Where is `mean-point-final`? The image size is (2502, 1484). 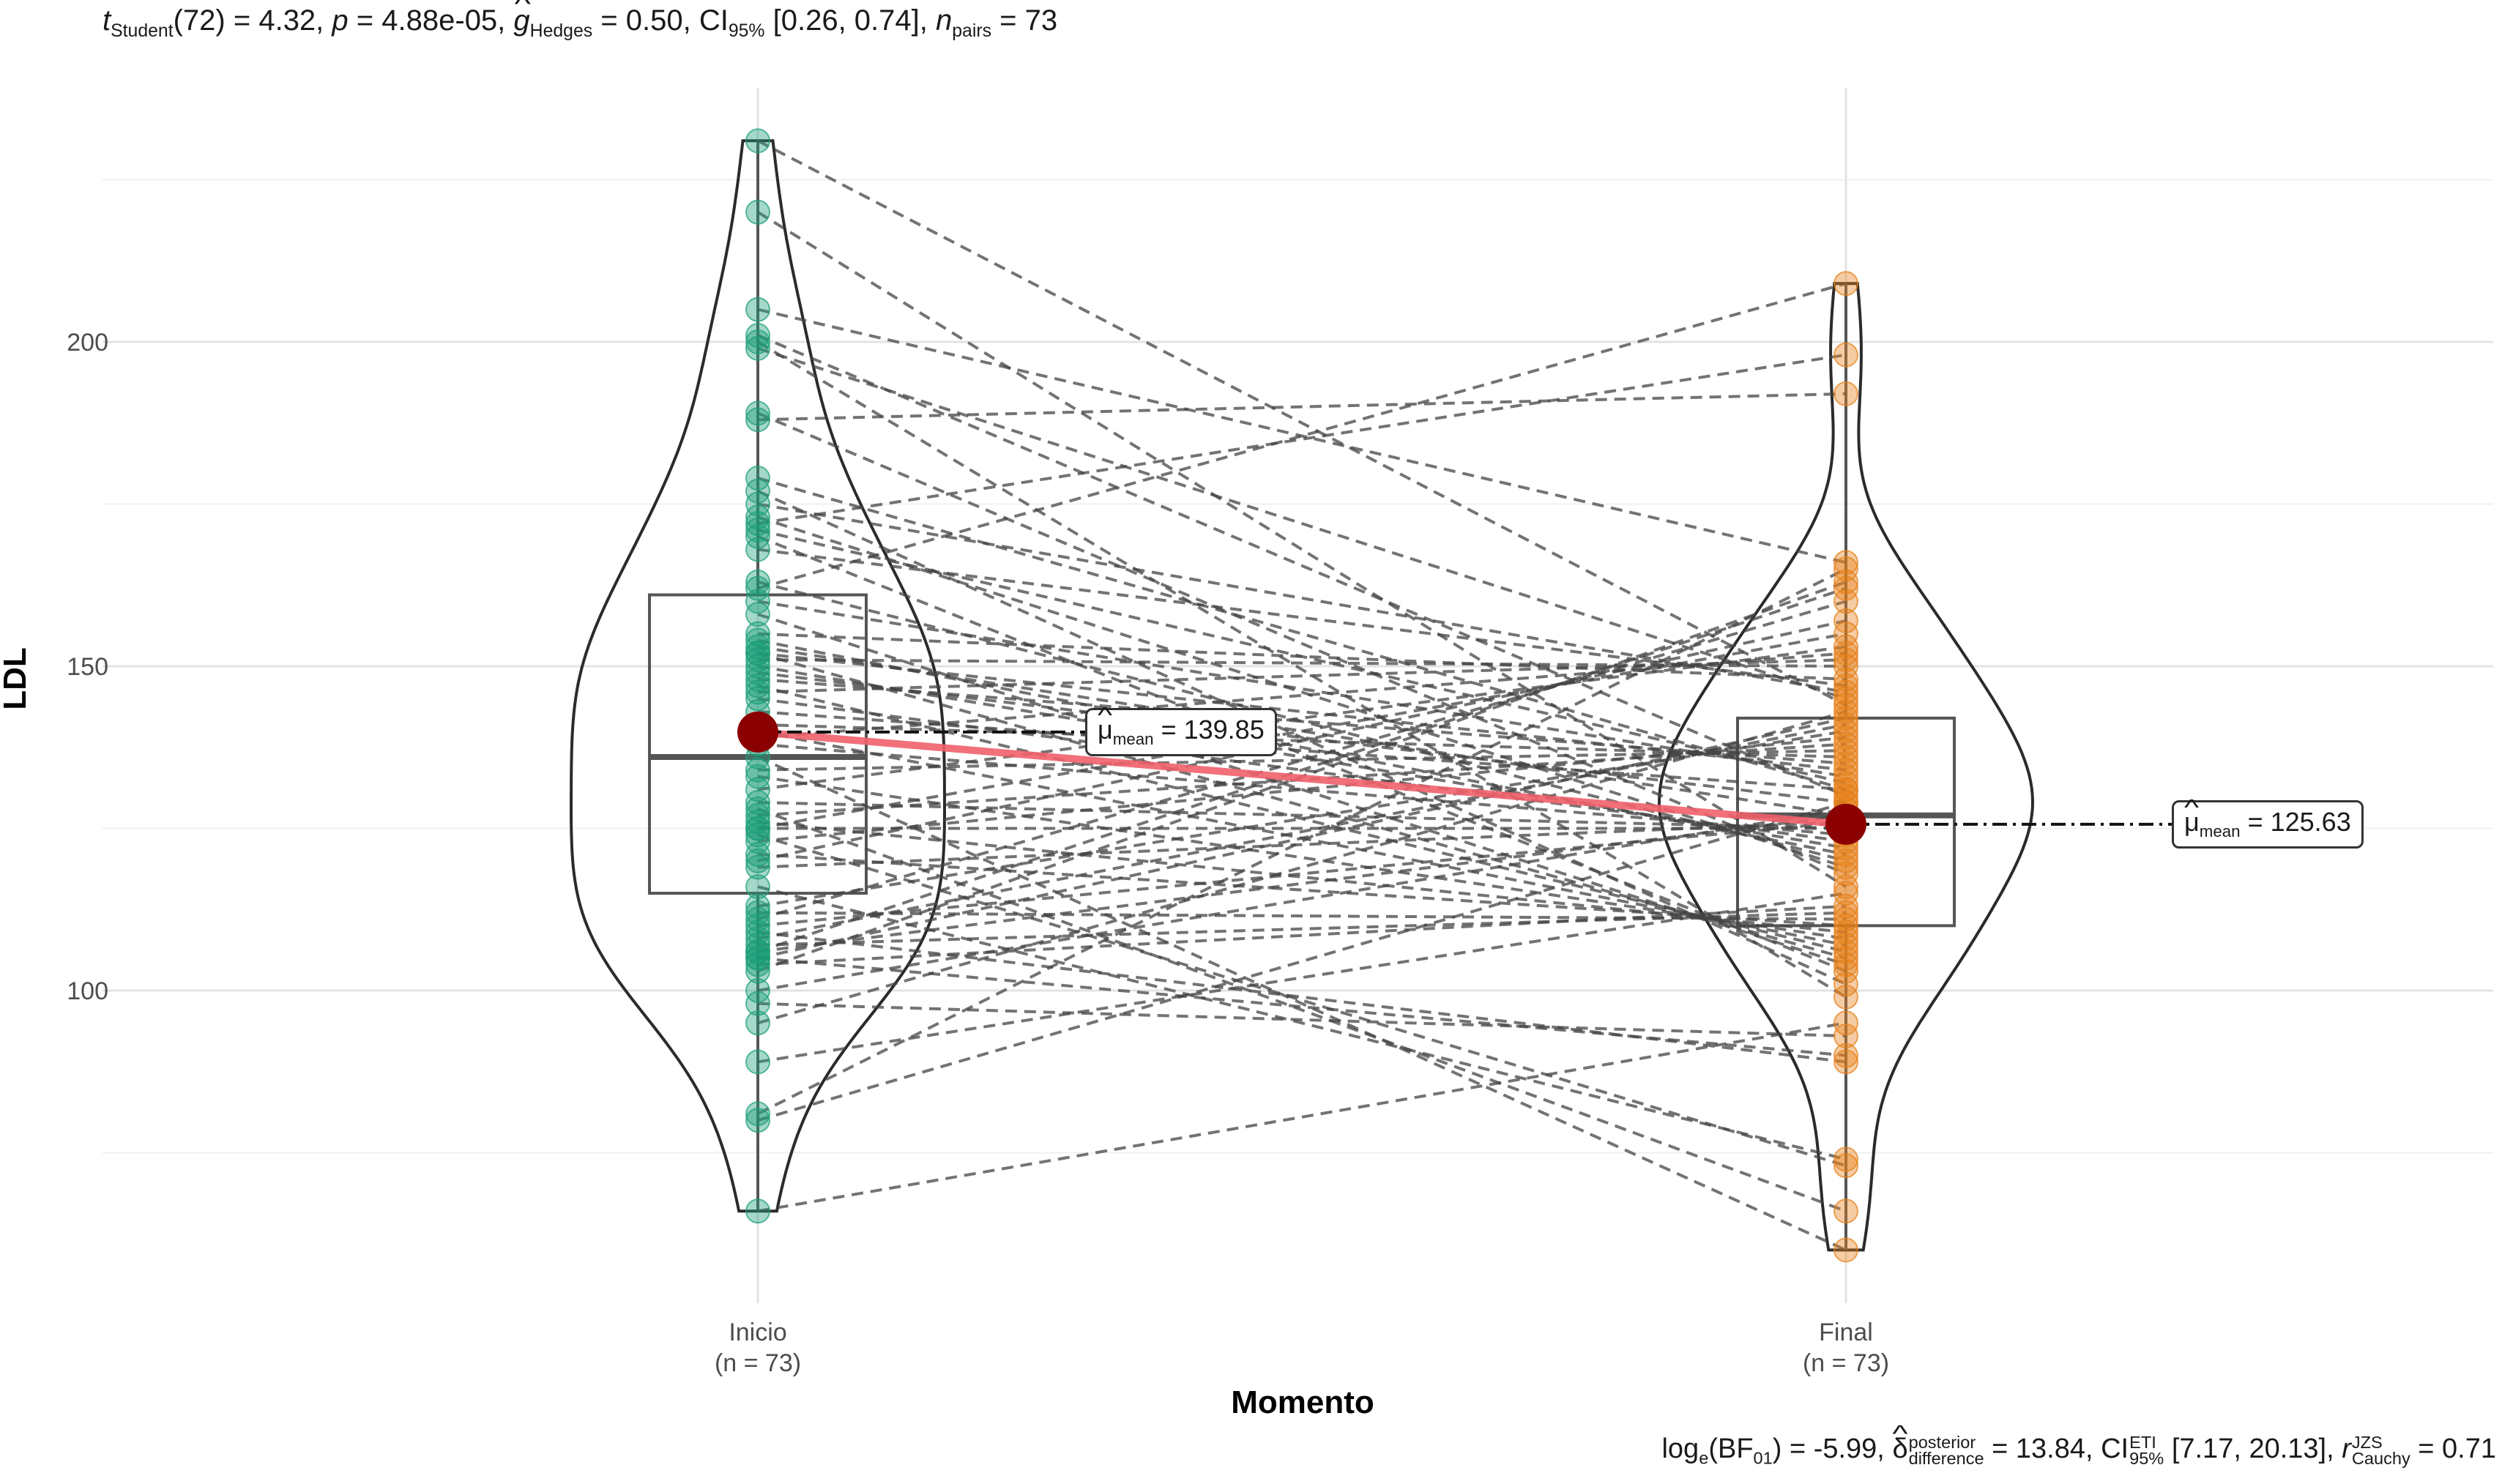
mean-point-final is located at coordinates (1846, 824).